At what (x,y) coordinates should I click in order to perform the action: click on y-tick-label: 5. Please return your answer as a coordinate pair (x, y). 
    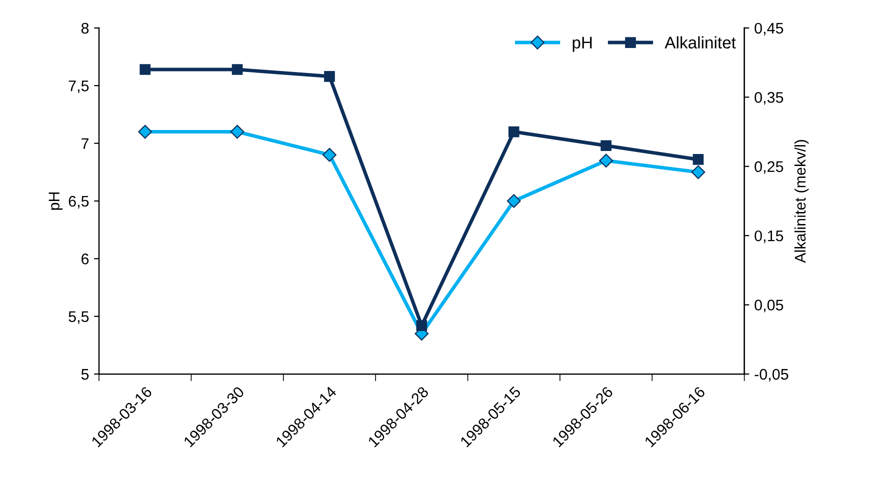
    Looking at the image, I should click on (85, 374).